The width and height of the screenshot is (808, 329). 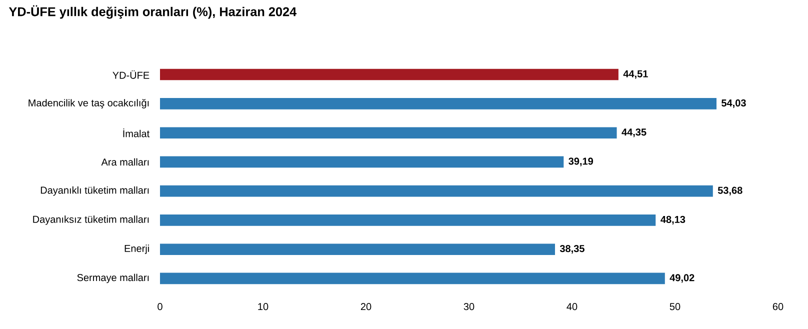 I want to click on data-label: 54,03, so click(x=734, y=103).